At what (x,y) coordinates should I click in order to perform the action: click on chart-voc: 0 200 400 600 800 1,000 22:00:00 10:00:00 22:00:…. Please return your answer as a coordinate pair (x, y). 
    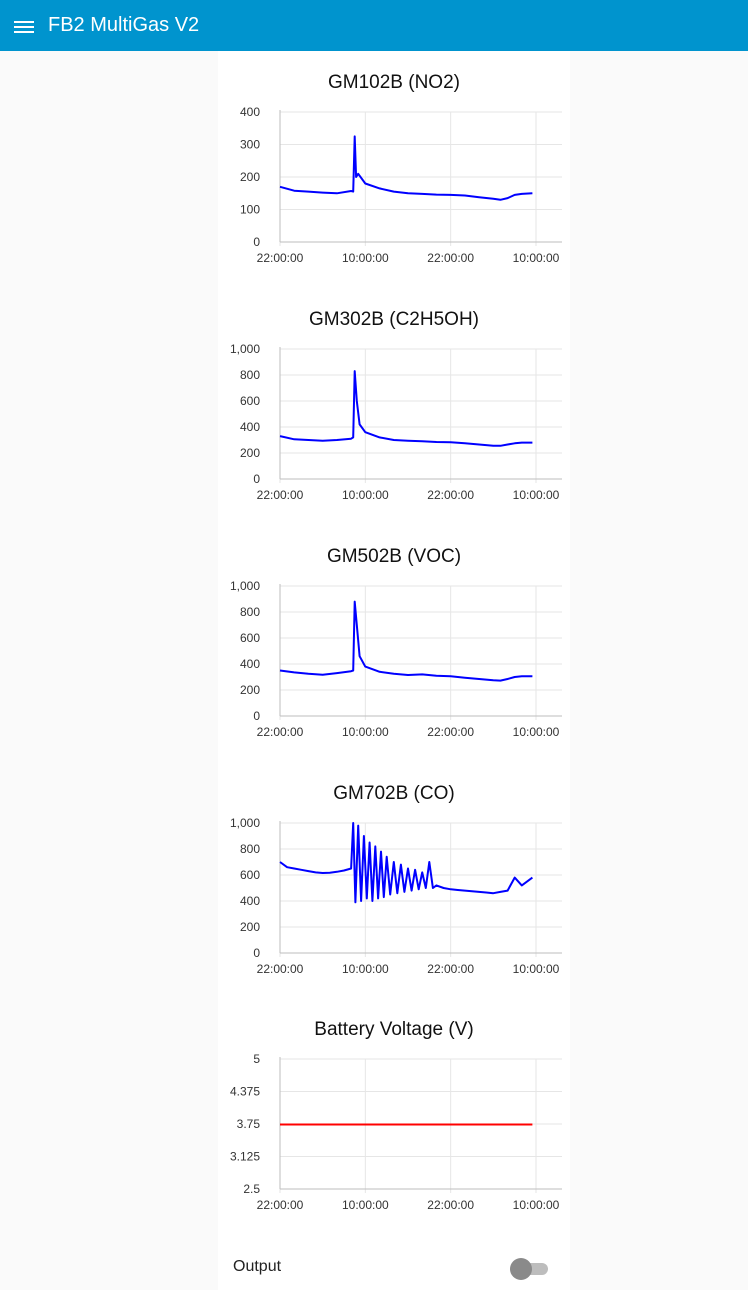
    Looking at the image, I should click on (396, 659).